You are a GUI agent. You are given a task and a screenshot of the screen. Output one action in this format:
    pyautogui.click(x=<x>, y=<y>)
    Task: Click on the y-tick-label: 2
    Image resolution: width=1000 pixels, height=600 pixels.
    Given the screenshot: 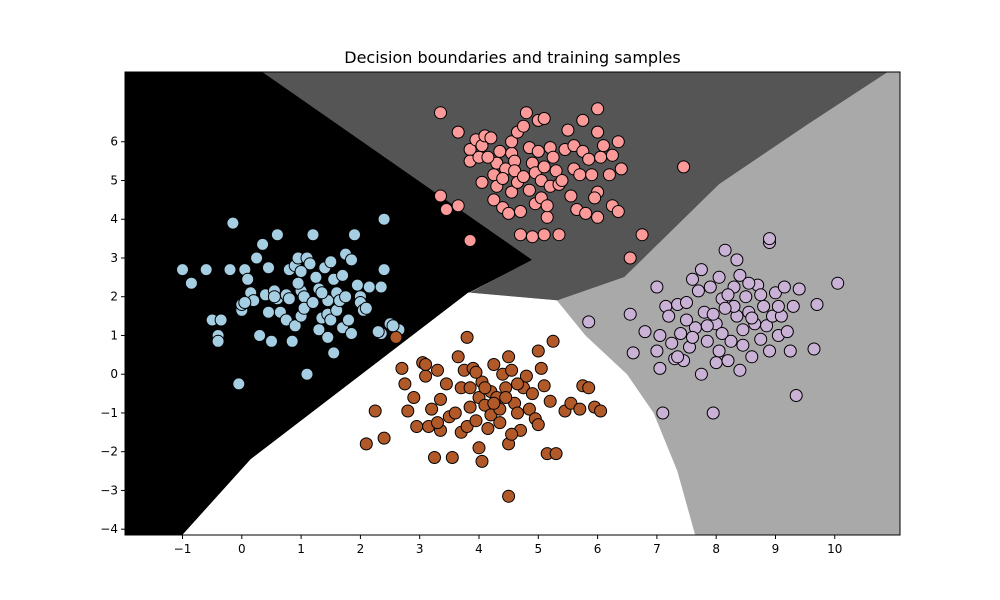 What is the action you would take?
    pyautogui.click(x=114, y=297)
    